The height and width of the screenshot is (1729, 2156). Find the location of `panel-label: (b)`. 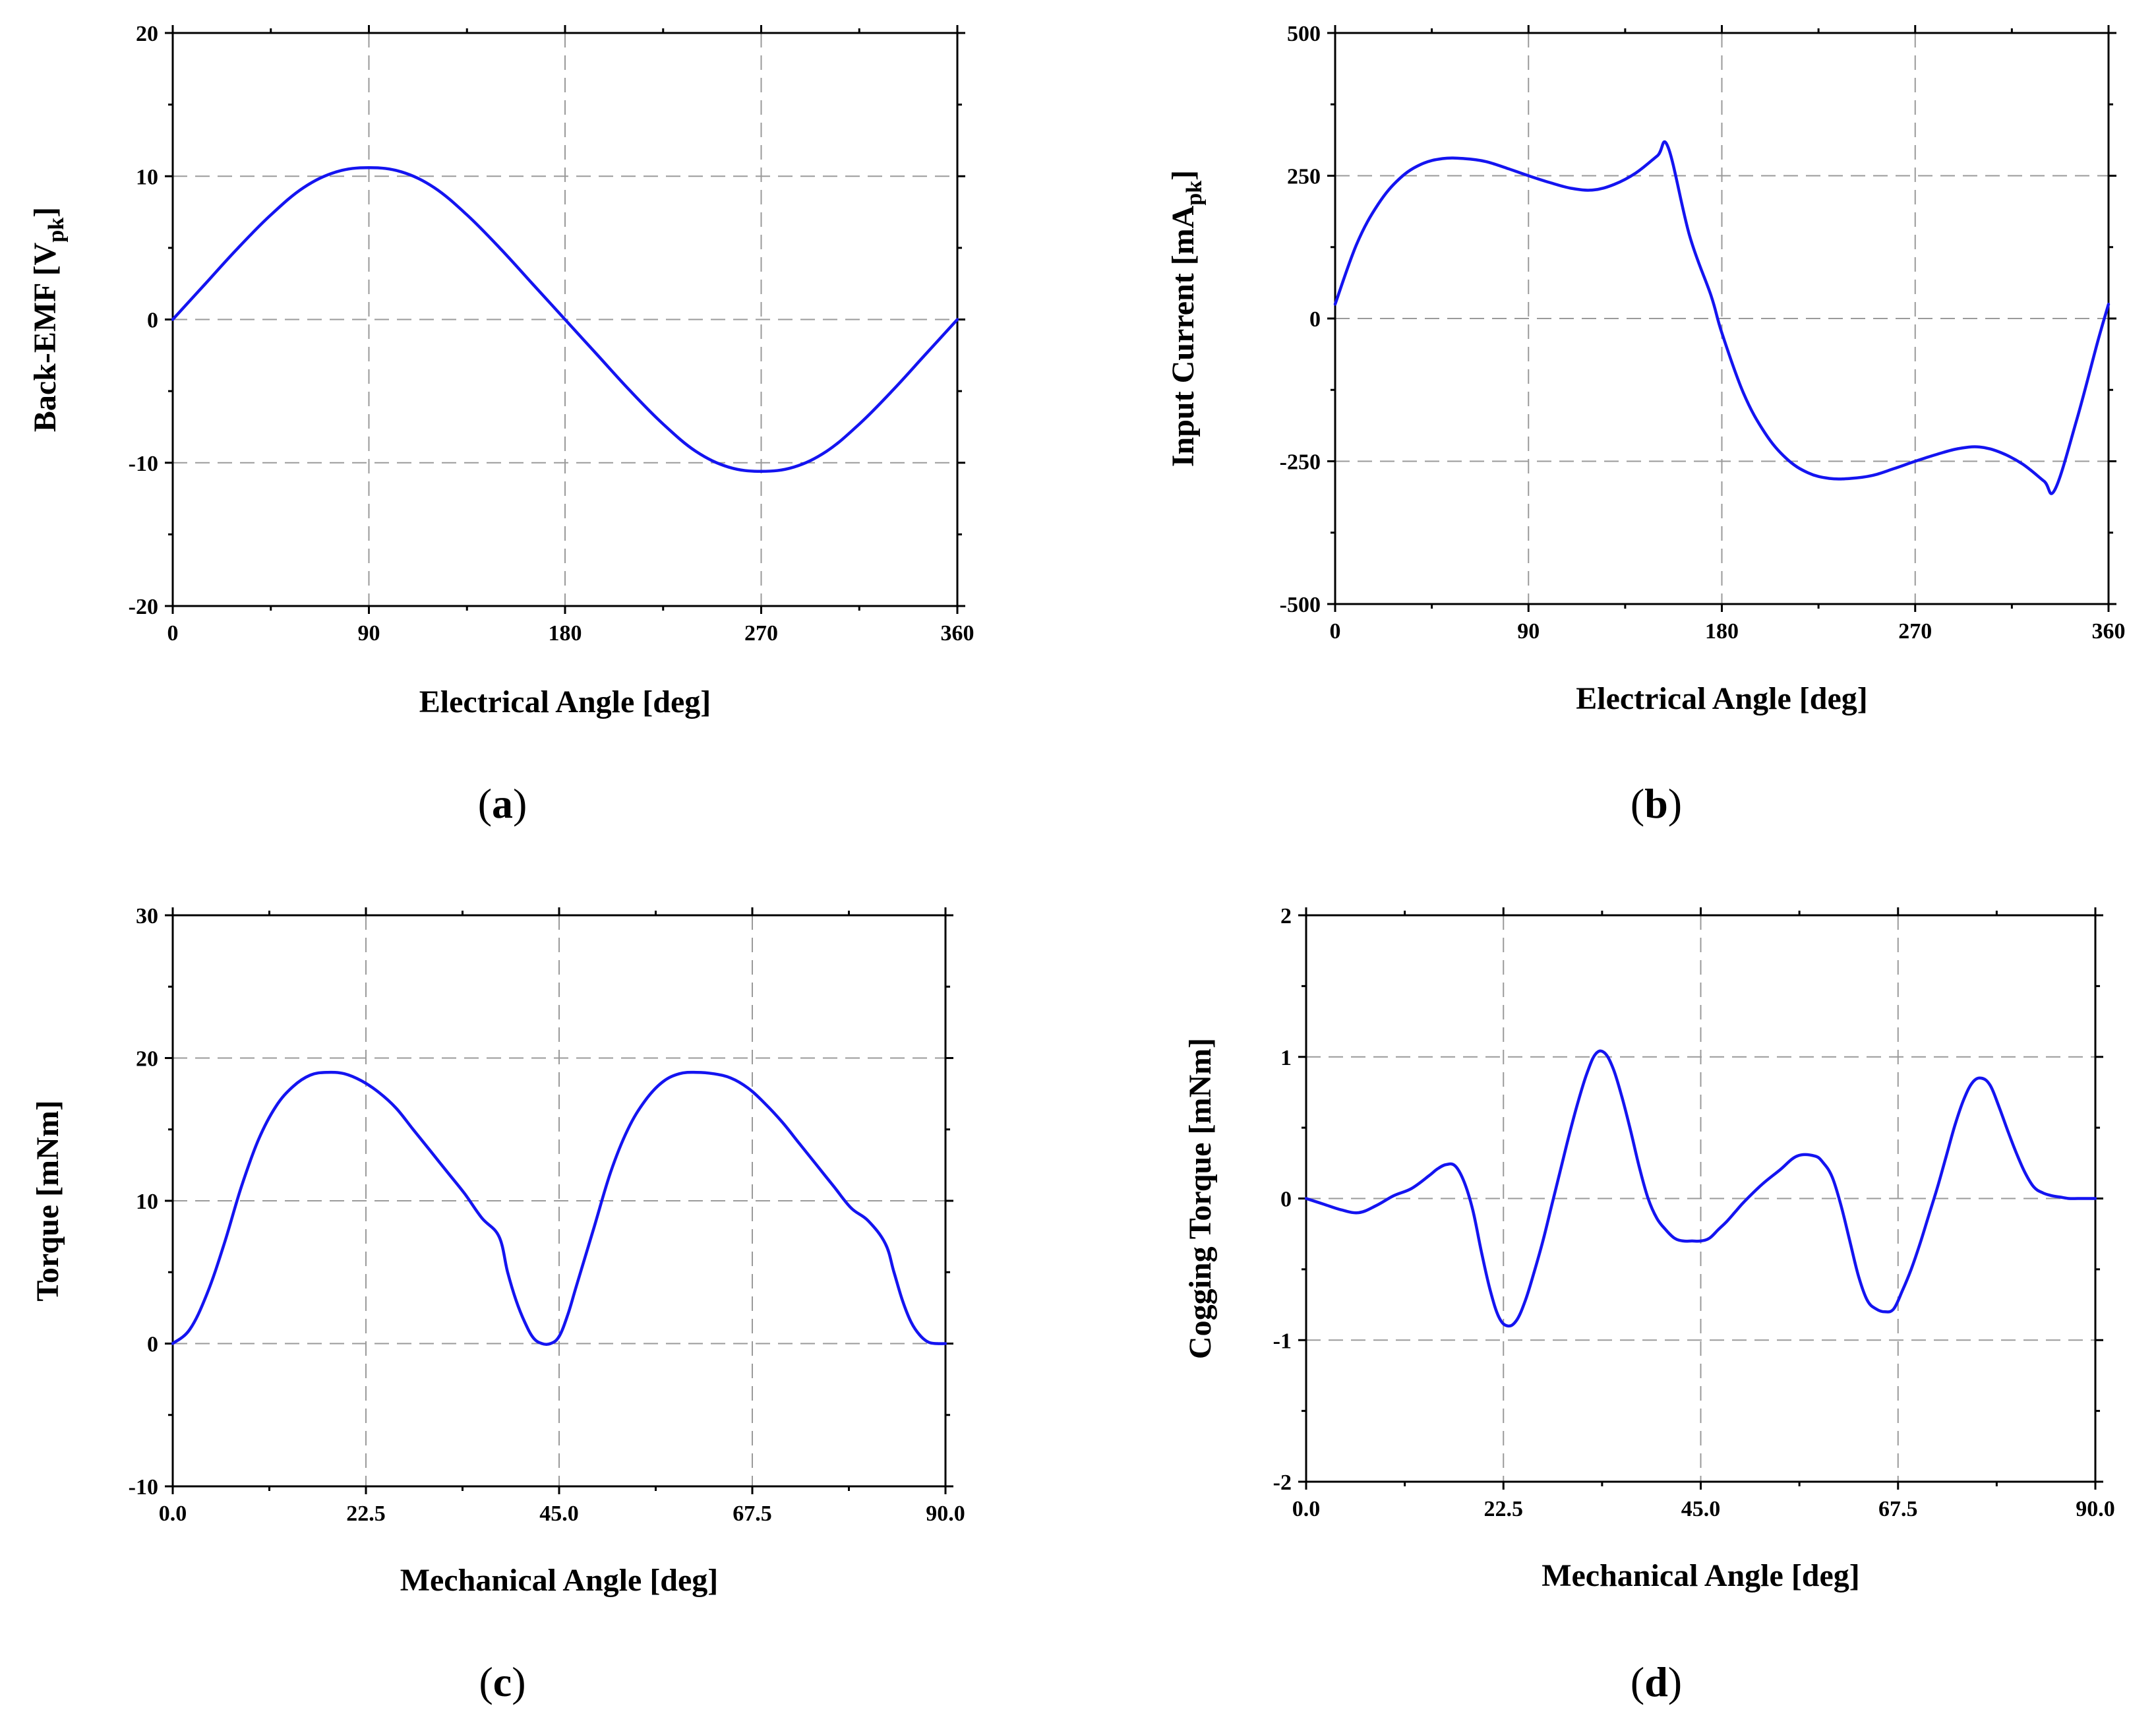

panel-label: (b) is located at coordinates (1656, 803).